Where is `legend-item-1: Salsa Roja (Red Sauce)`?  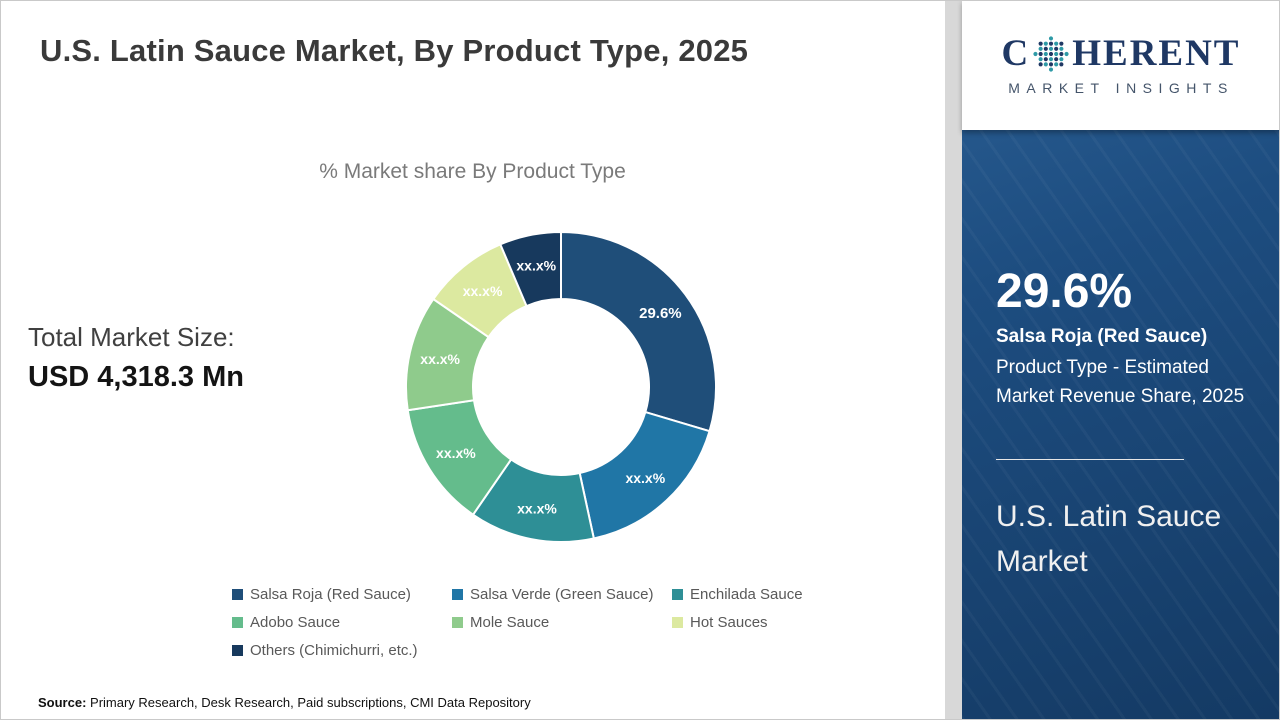
legend-item-1: Salsa Roja (Red Sauce) is located at coordinates (342, 594).